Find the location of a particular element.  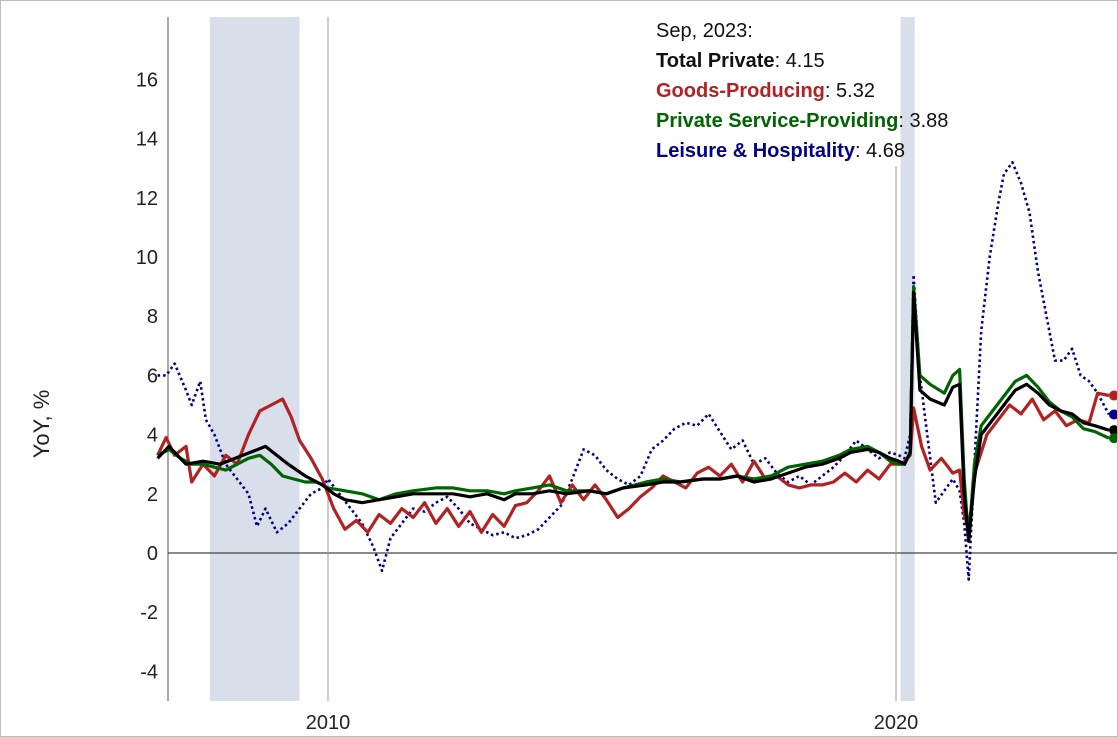

y-tick-label: -4 is located at coordinates (149, 672).